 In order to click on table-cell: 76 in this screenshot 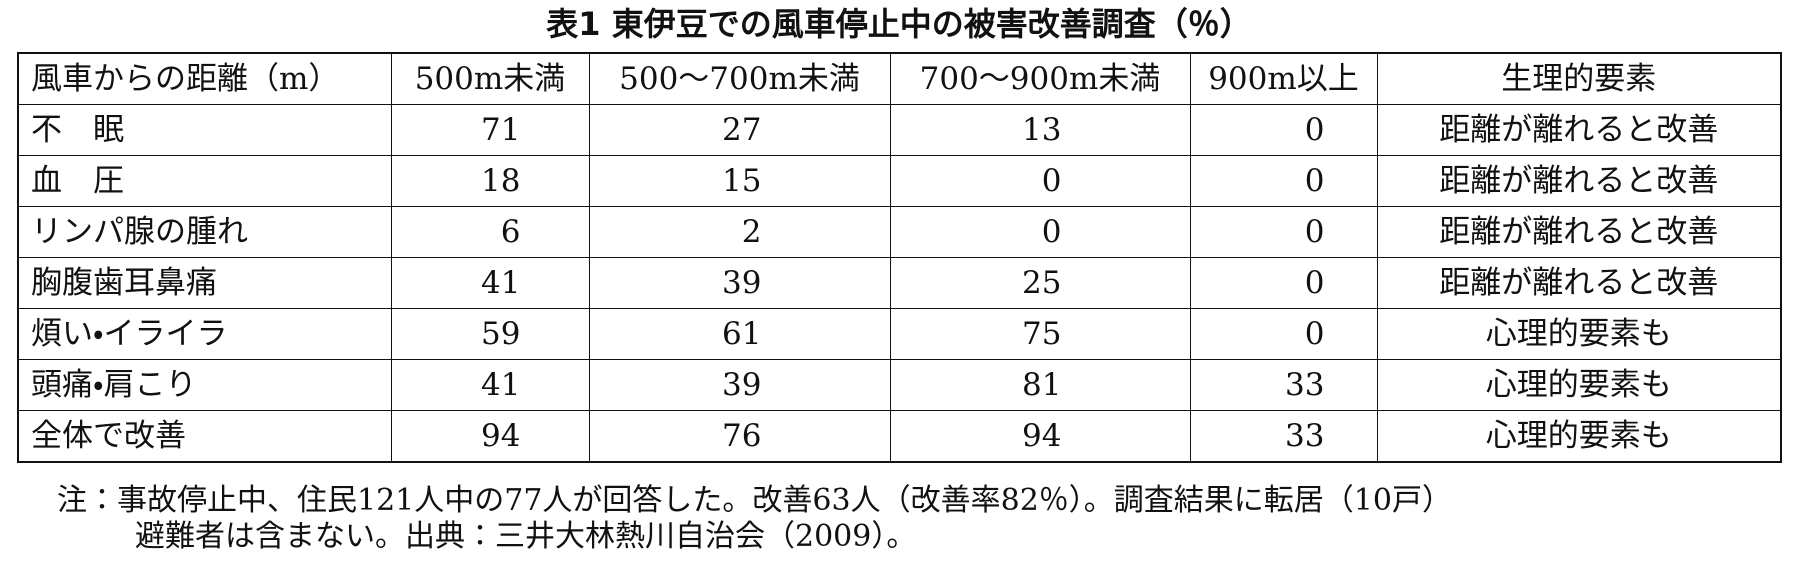, I will do `click(739, 436)`.